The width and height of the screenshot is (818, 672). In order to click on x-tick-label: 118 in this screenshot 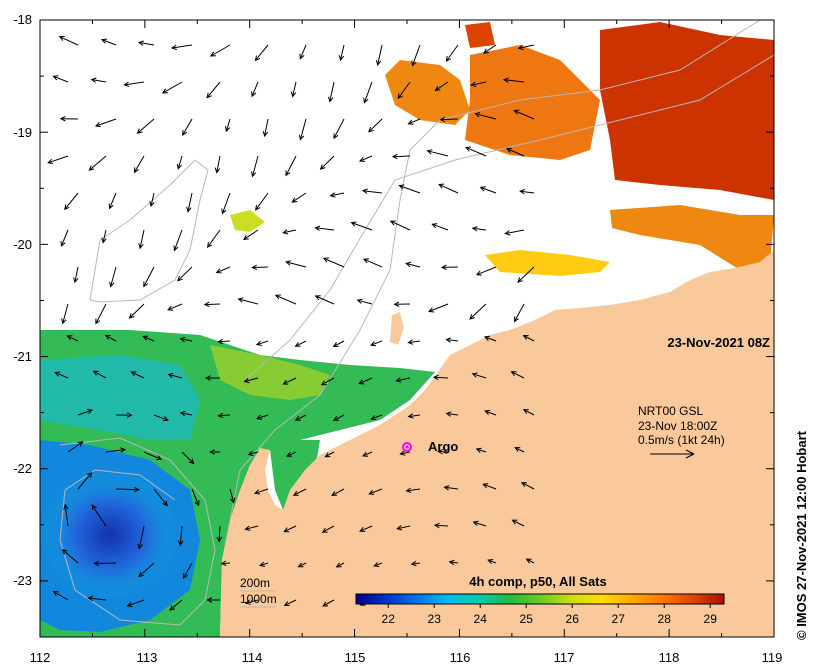, I will do `click(669, 657)`.